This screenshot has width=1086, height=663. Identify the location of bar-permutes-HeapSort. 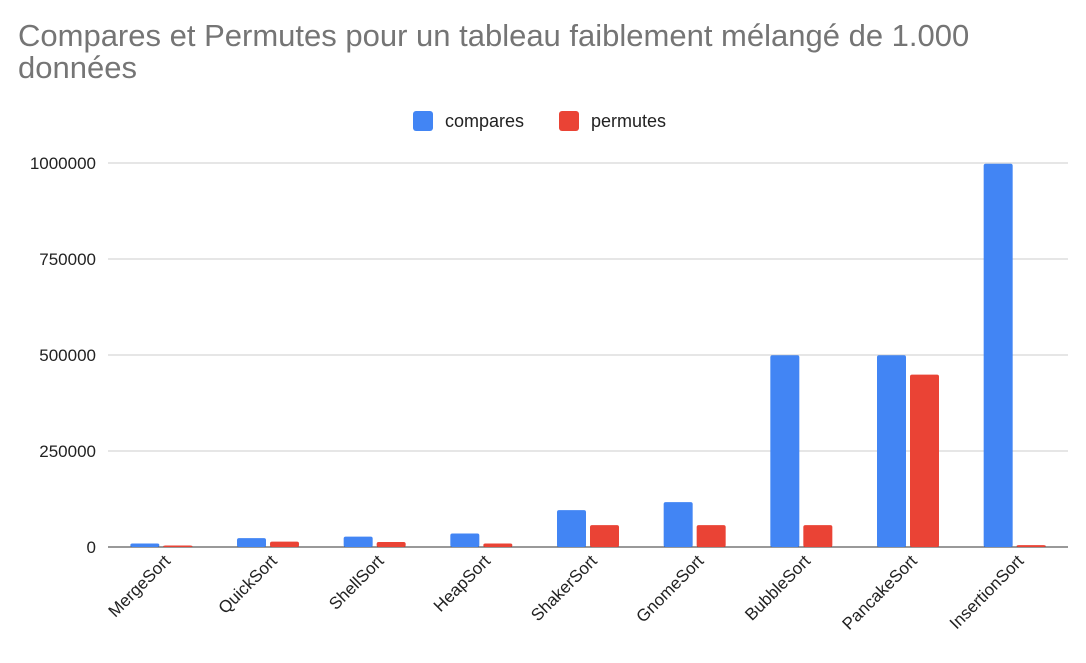
(498, 545).